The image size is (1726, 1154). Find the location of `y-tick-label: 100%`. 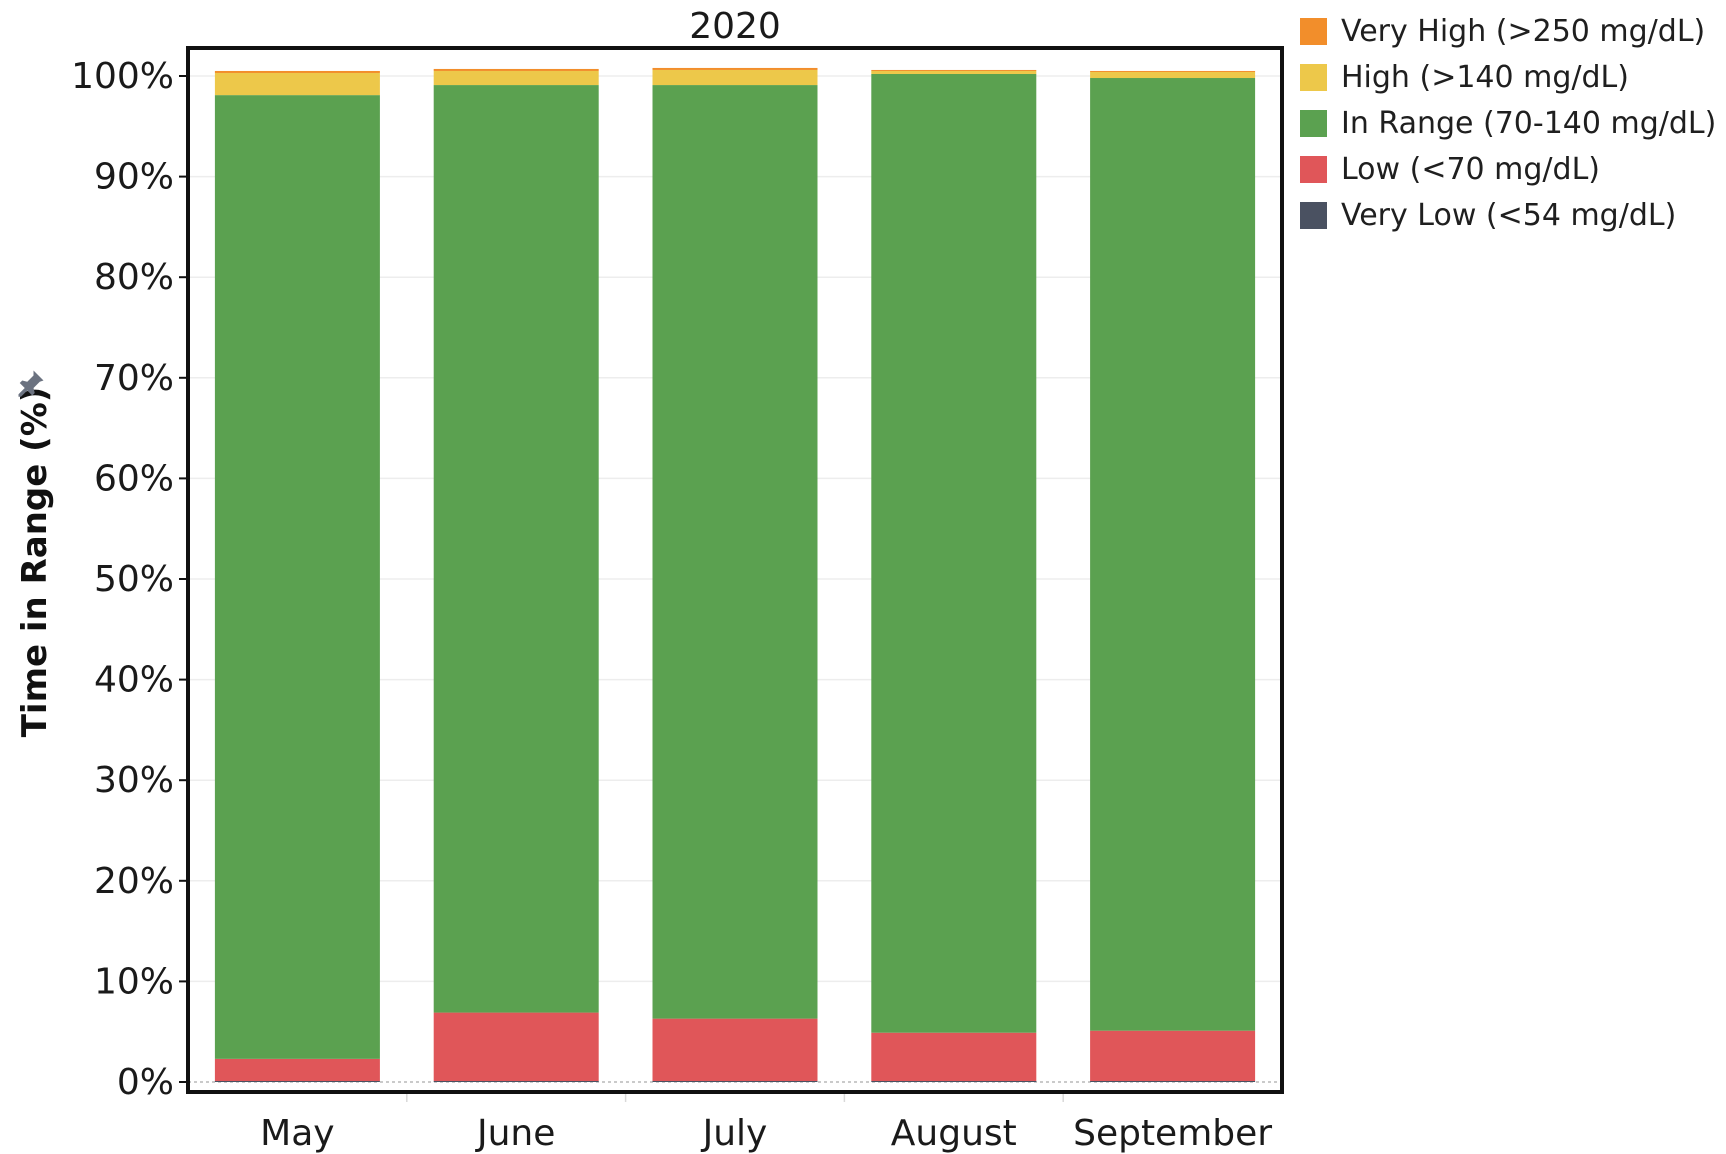

y-tick-label: 100% is located at coordinates (122, 76).